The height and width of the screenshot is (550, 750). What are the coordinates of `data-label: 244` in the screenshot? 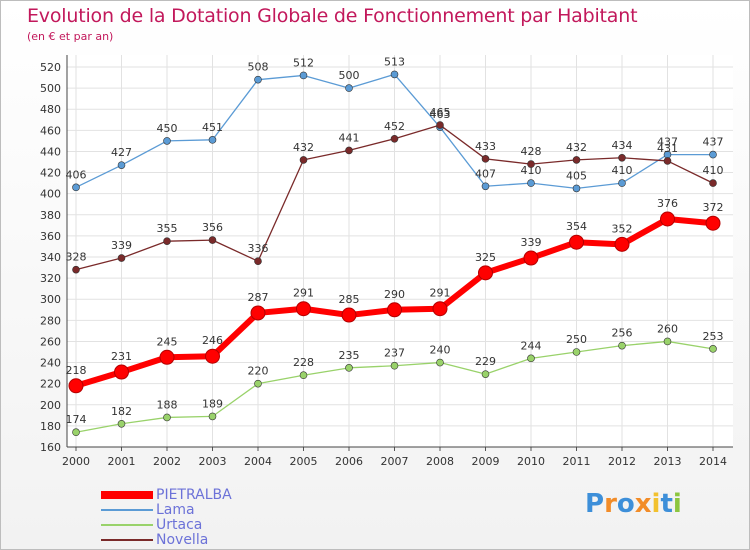 It's located at (531, 345).